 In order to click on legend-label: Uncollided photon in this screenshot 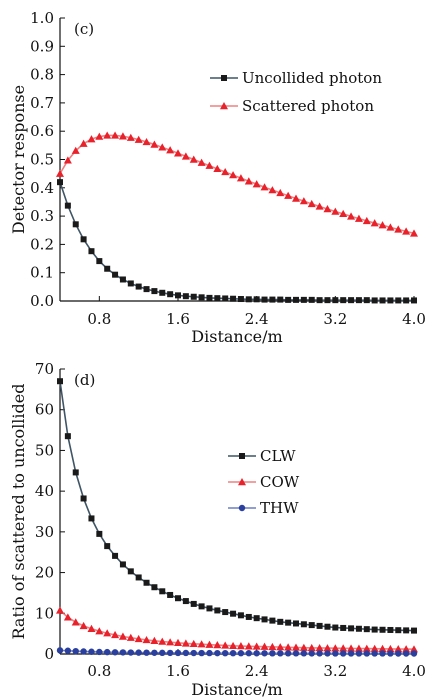, I will do `click(312, 78)`.